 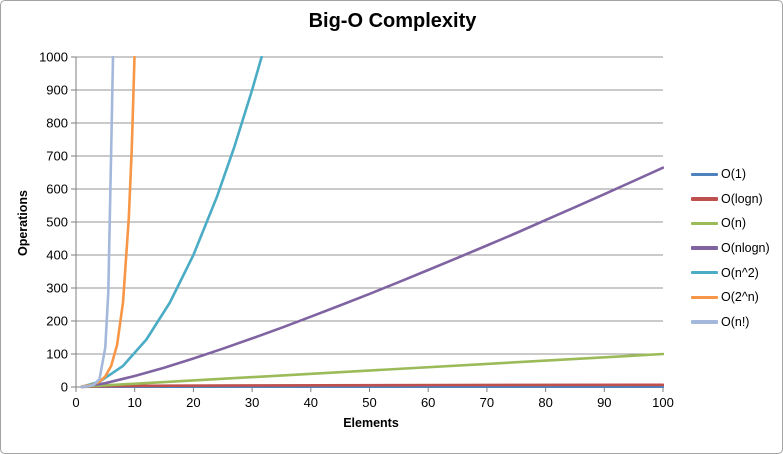 I want to click on legend-label: O(logn), so click(x=742, y=198).